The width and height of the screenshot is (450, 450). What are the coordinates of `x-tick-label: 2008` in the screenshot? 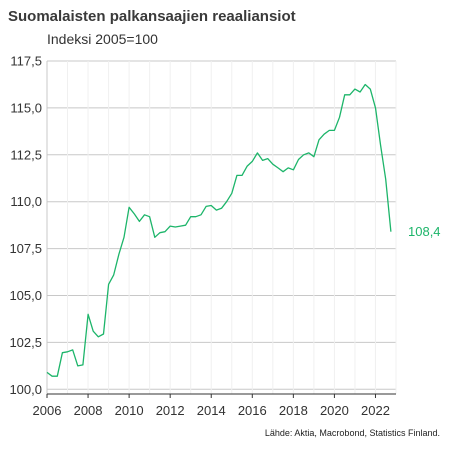 It's located at (88, 410).